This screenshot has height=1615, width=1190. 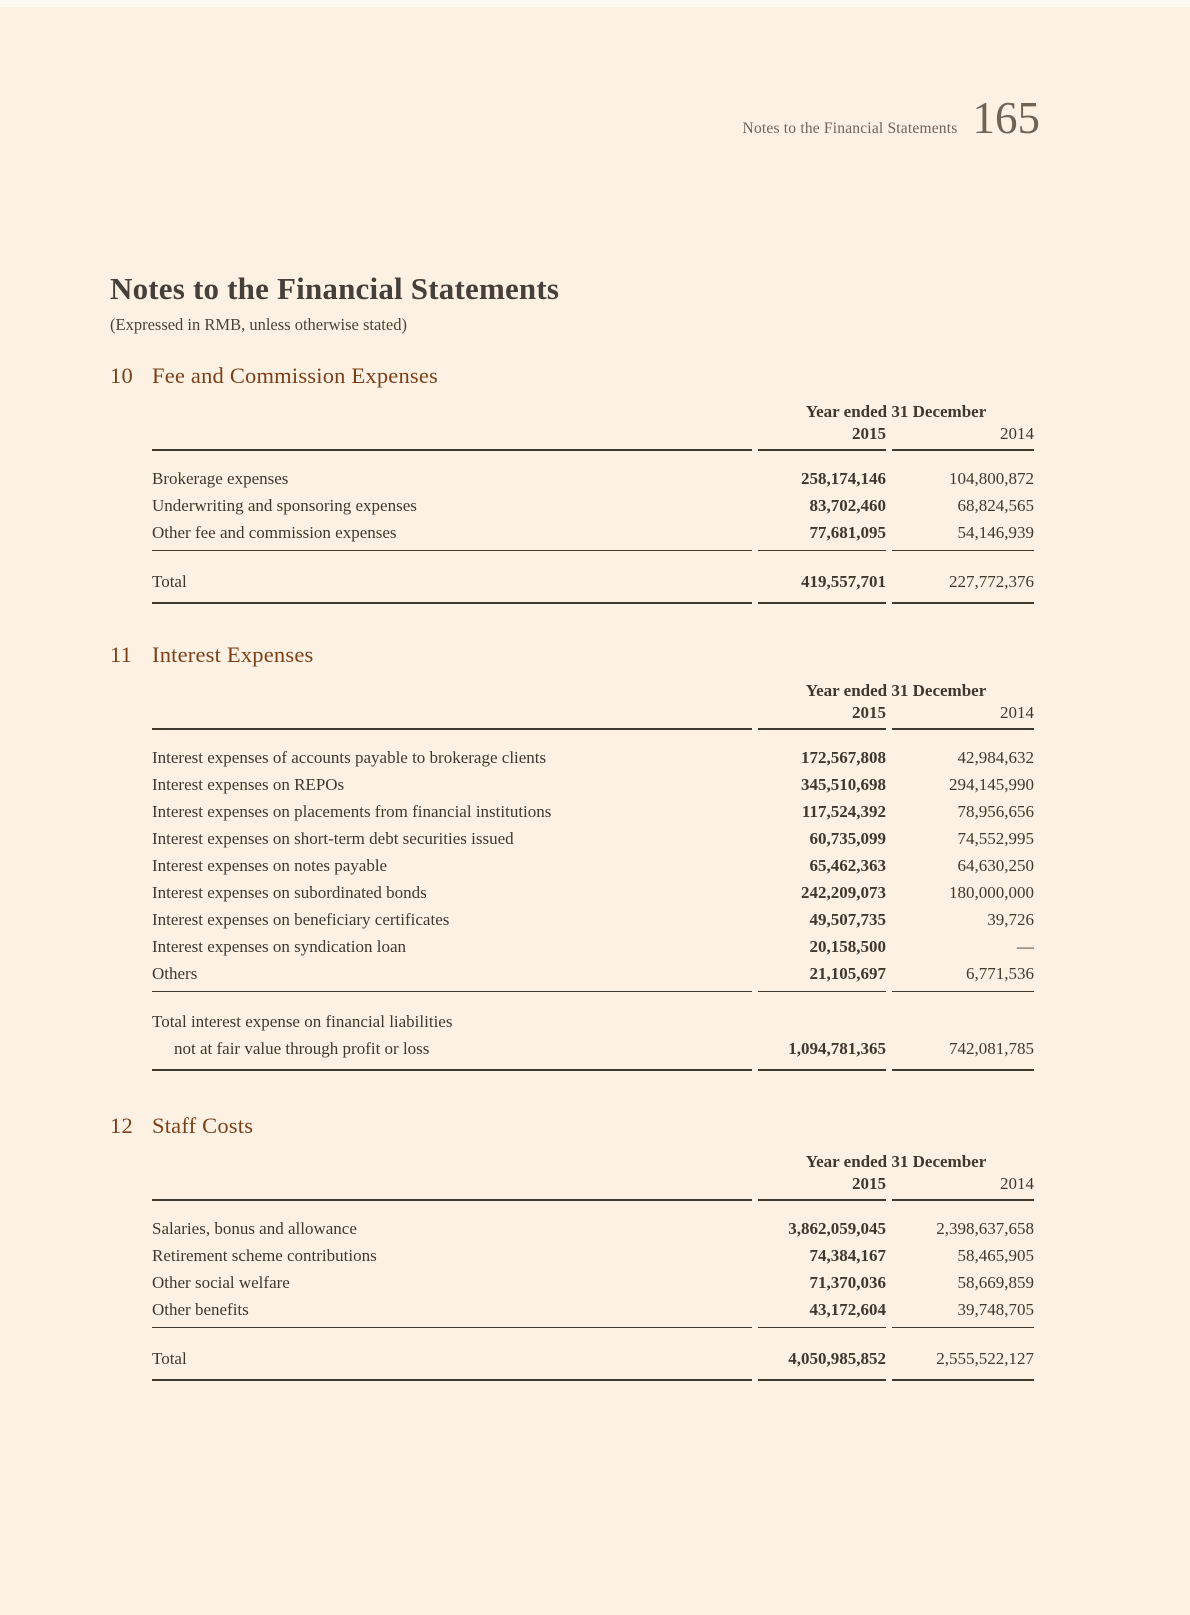 What do you see at coordinates (284, 505) in the screenshot?
I see `row-label: Underwriting and sponsoring expenses` at bounding box center [284, 505].